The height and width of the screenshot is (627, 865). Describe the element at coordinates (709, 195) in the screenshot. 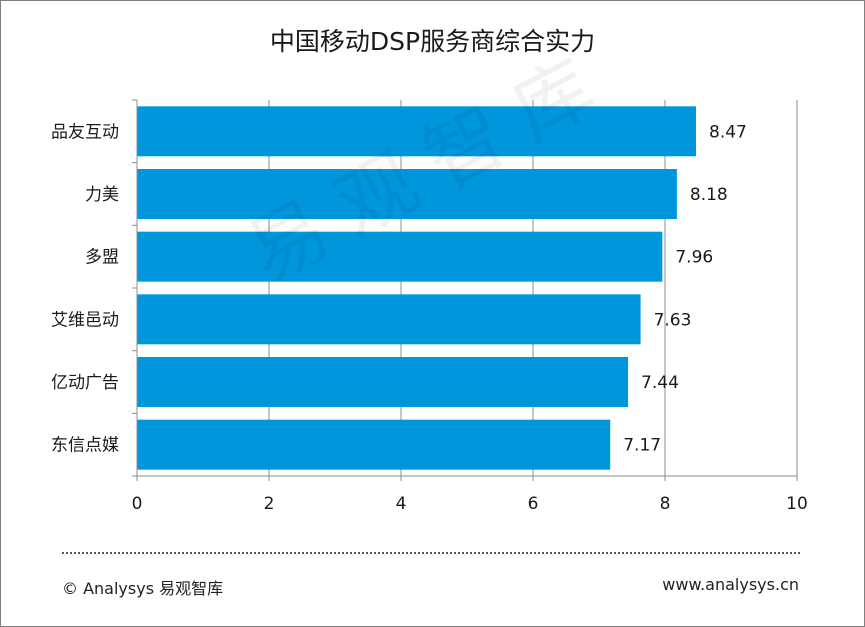

I see `value-label-1: 8.18` at that location.